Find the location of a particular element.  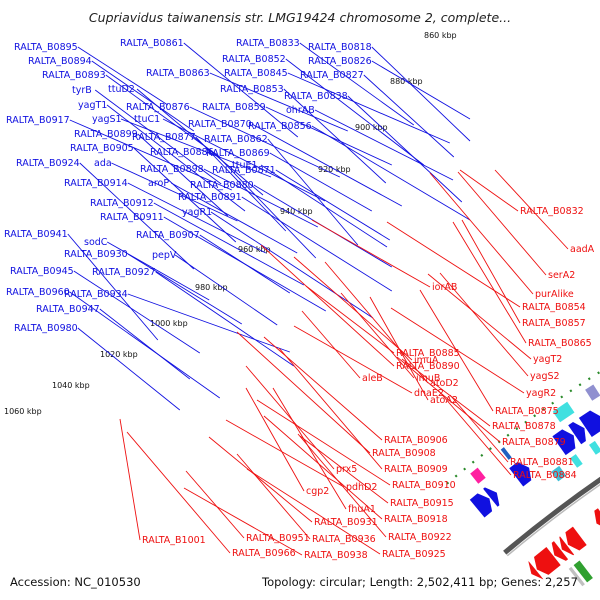

gene-label: prx5 is located at coordinates (346, 469).